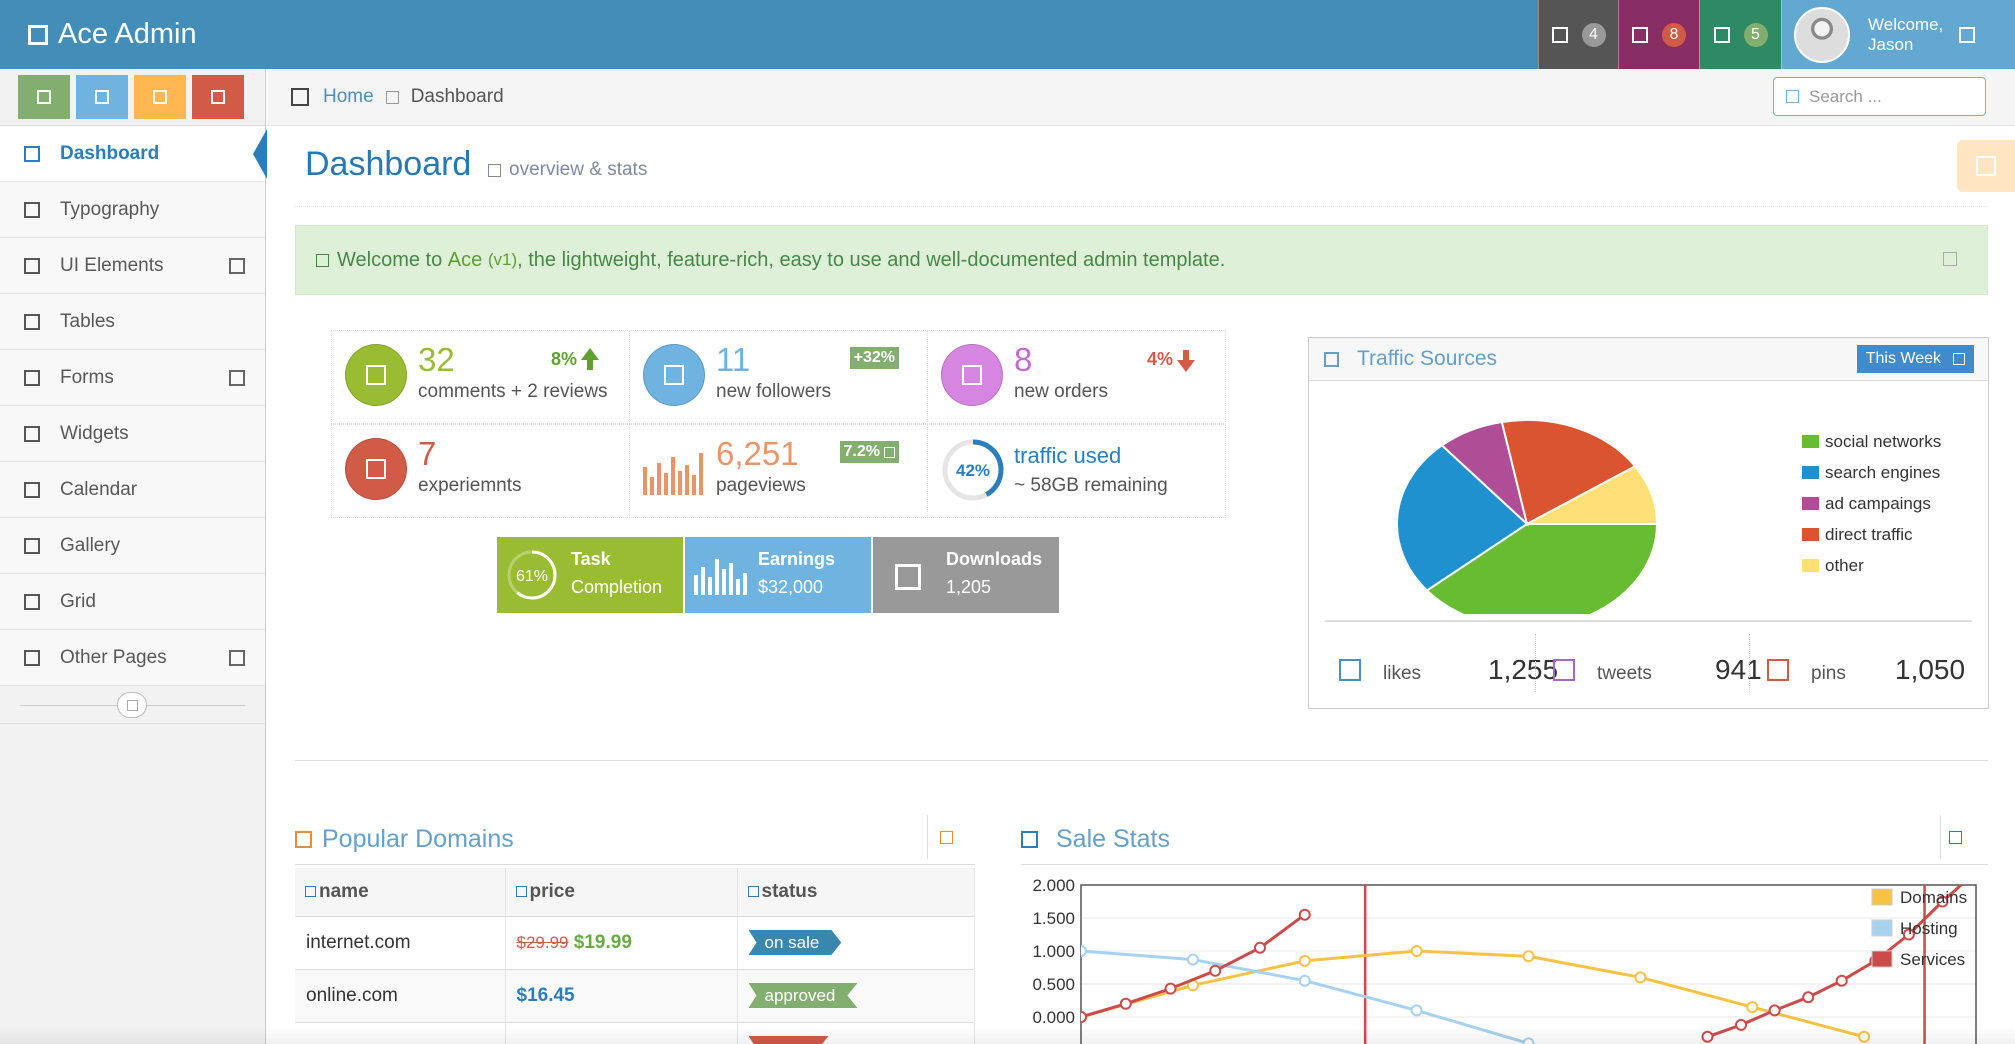  What do you see at coordinates (218, 97) in the screenshot?
I see `shortcut-cogs-button` at bounding box center [218, 97].